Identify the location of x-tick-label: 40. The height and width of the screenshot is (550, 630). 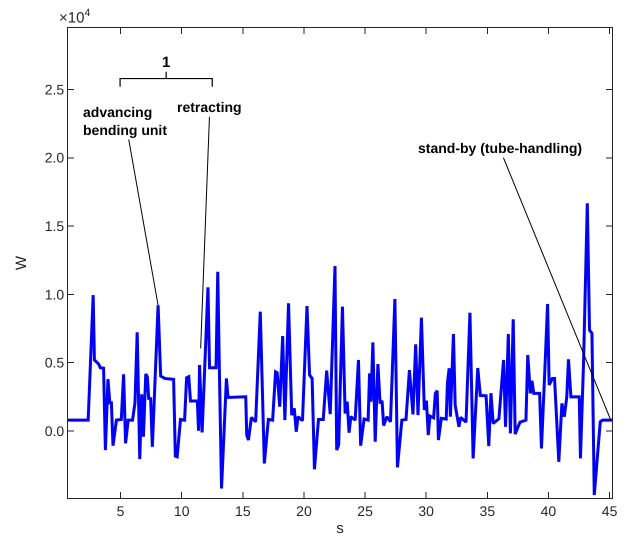
(548, 510).